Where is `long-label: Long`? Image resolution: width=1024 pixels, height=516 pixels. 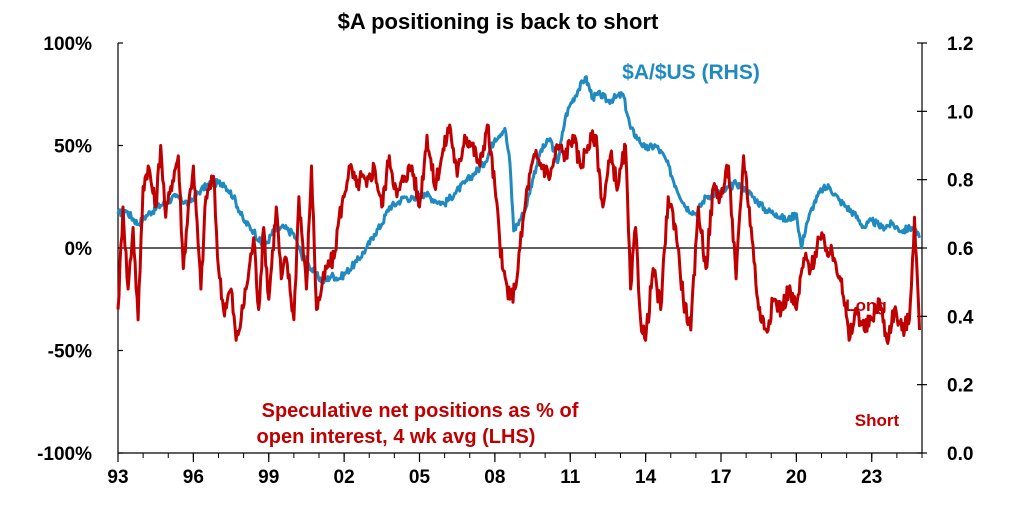
long-label: Long is located at coordinates (866, 305).